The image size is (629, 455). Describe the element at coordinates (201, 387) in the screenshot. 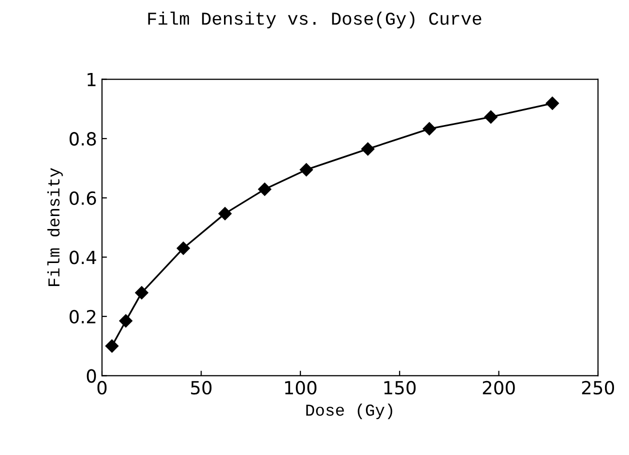

I see `x-tick-label: 50` at that location.